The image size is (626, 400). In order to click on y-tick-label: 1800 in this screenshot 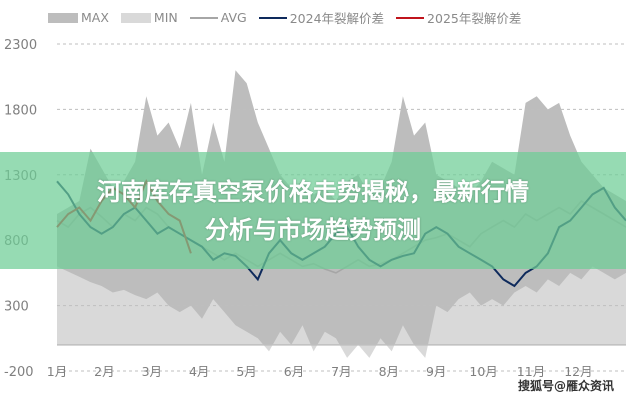, I will do `click(20, 110)`.